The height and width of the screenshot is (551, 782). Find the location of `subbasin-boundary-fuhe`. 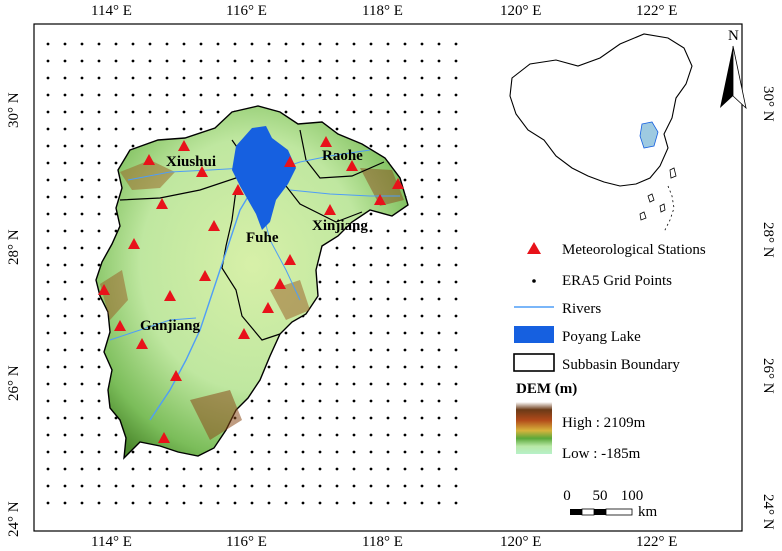

subbasin-boundary-fuhe is located at coordinates (251, 265).